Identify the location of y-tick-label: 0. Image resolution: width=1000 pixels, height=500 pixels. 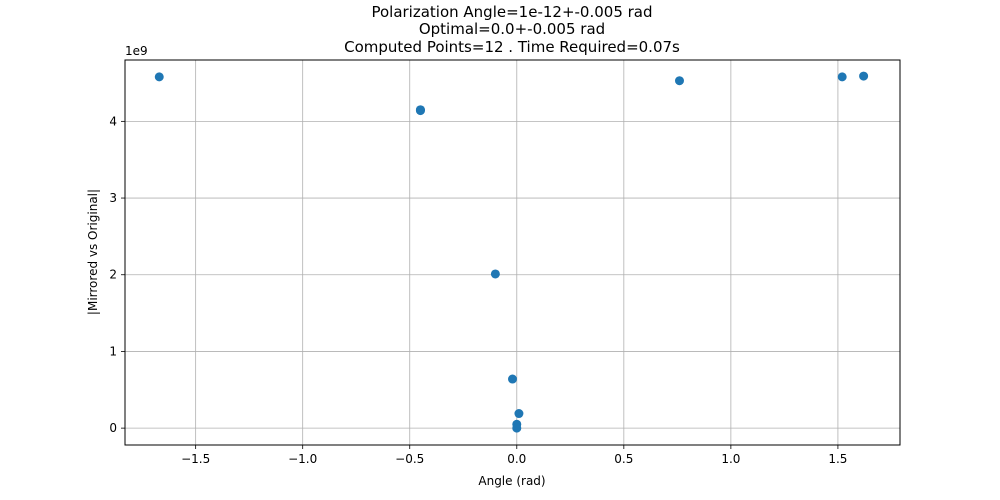
(113, 428).